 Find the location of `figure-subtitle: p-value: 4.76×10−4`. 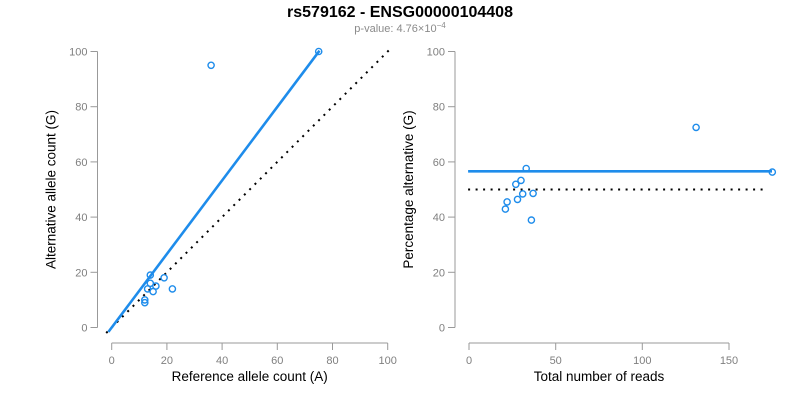

figure-subtitle: p-value: 4.76×10−4 is located at coordinates (400, 28).